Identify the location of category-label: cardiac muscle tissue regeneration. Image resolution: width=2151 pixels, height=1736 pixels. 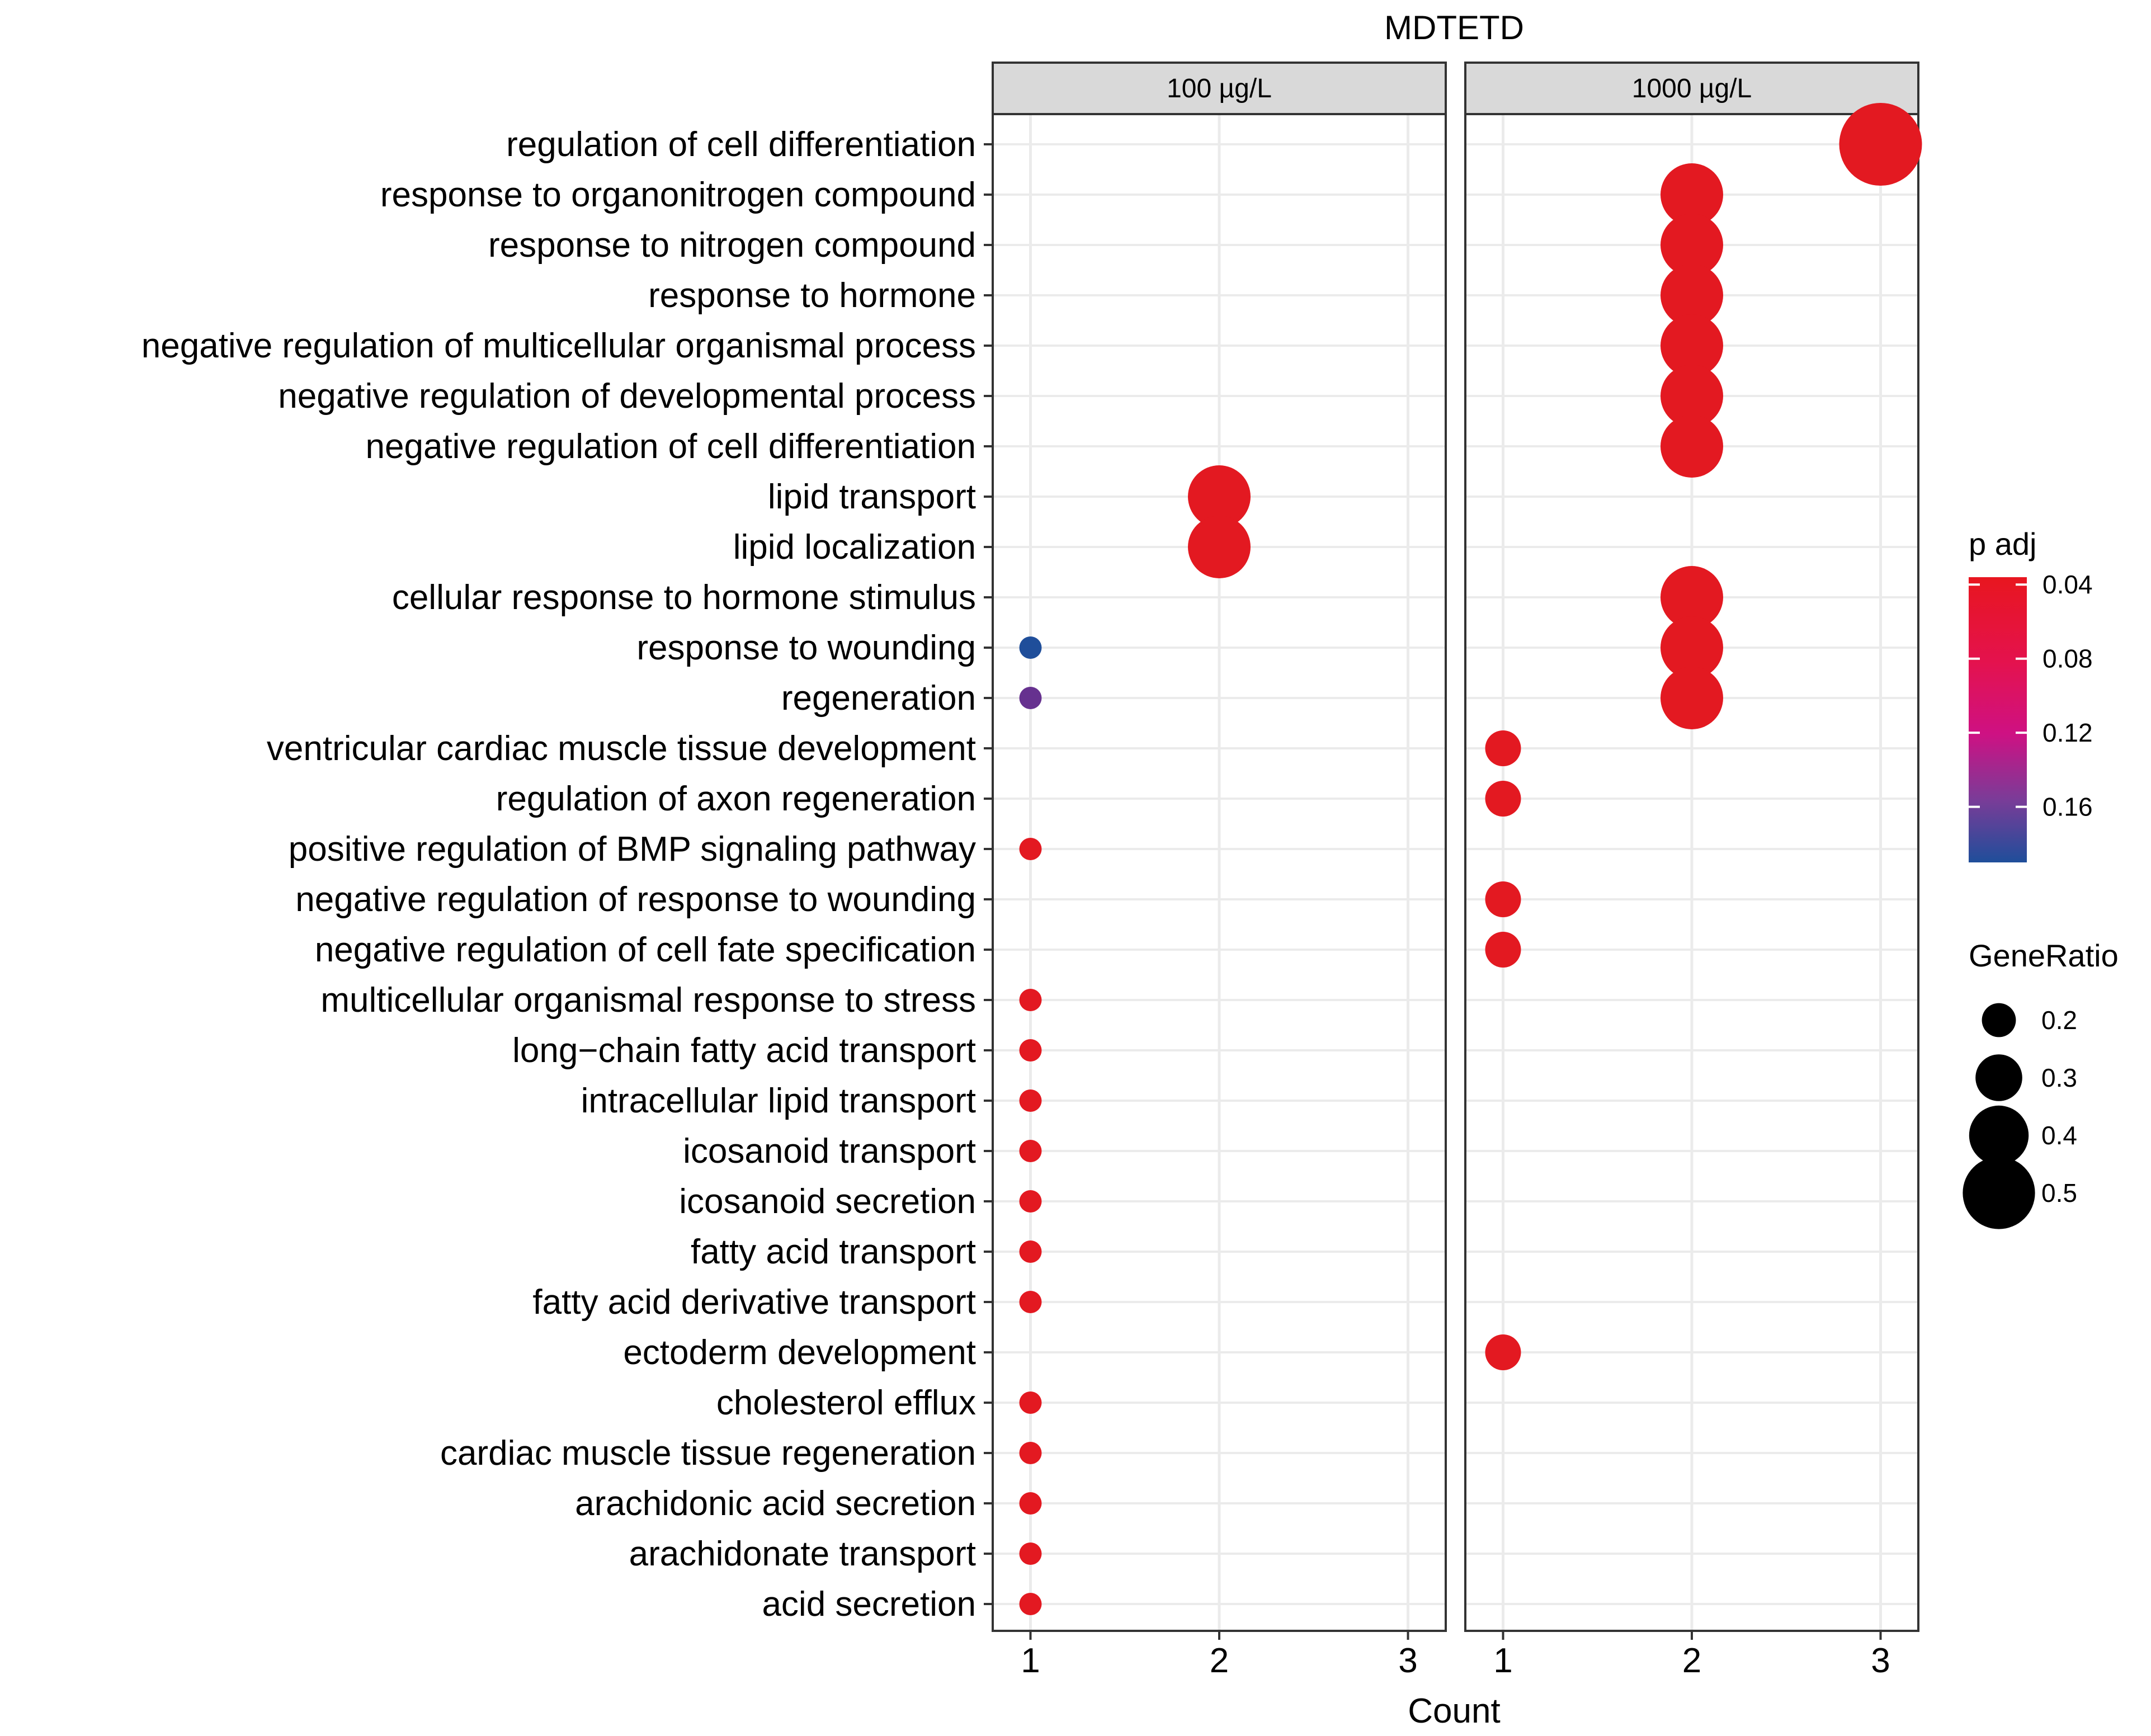
(708, 1453).